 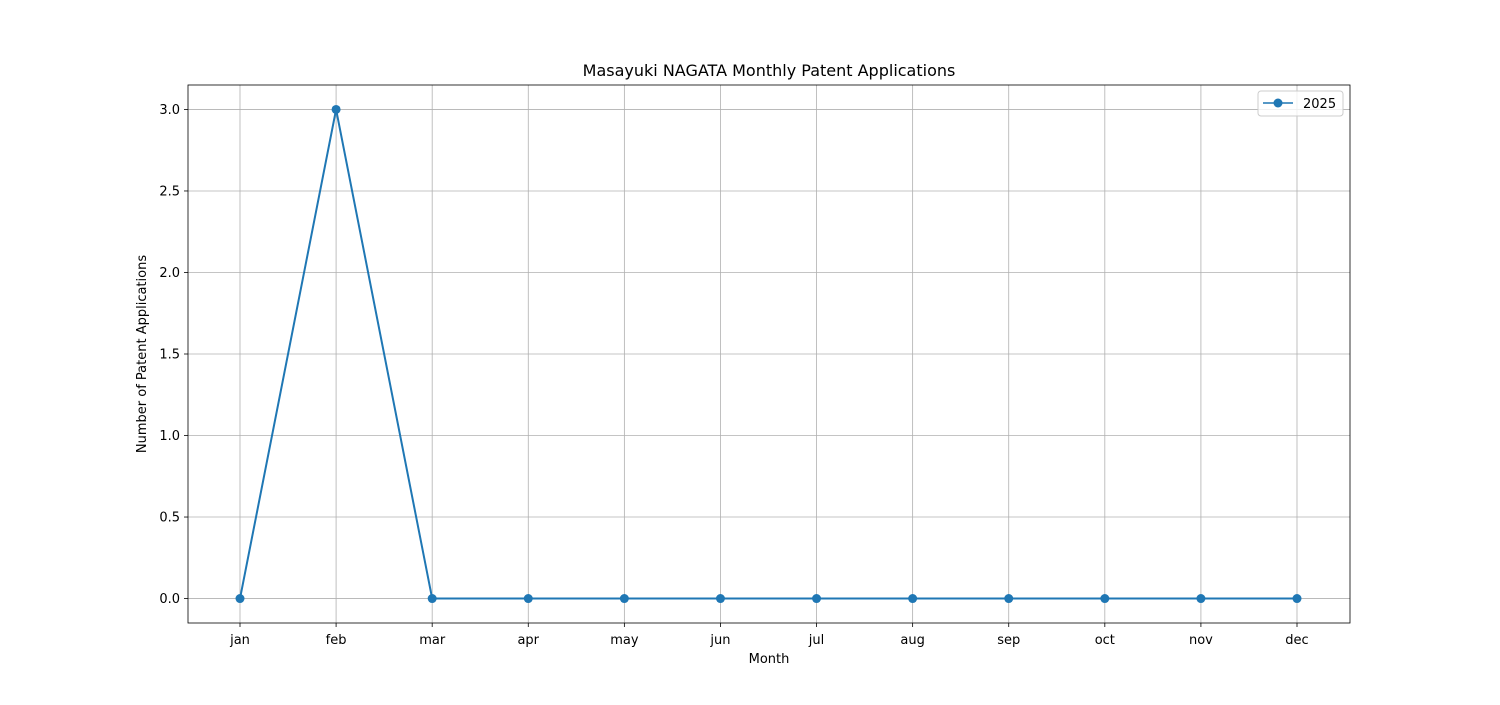 I want to click on y-tick-label: 2.0, so click(x=169, y=273).